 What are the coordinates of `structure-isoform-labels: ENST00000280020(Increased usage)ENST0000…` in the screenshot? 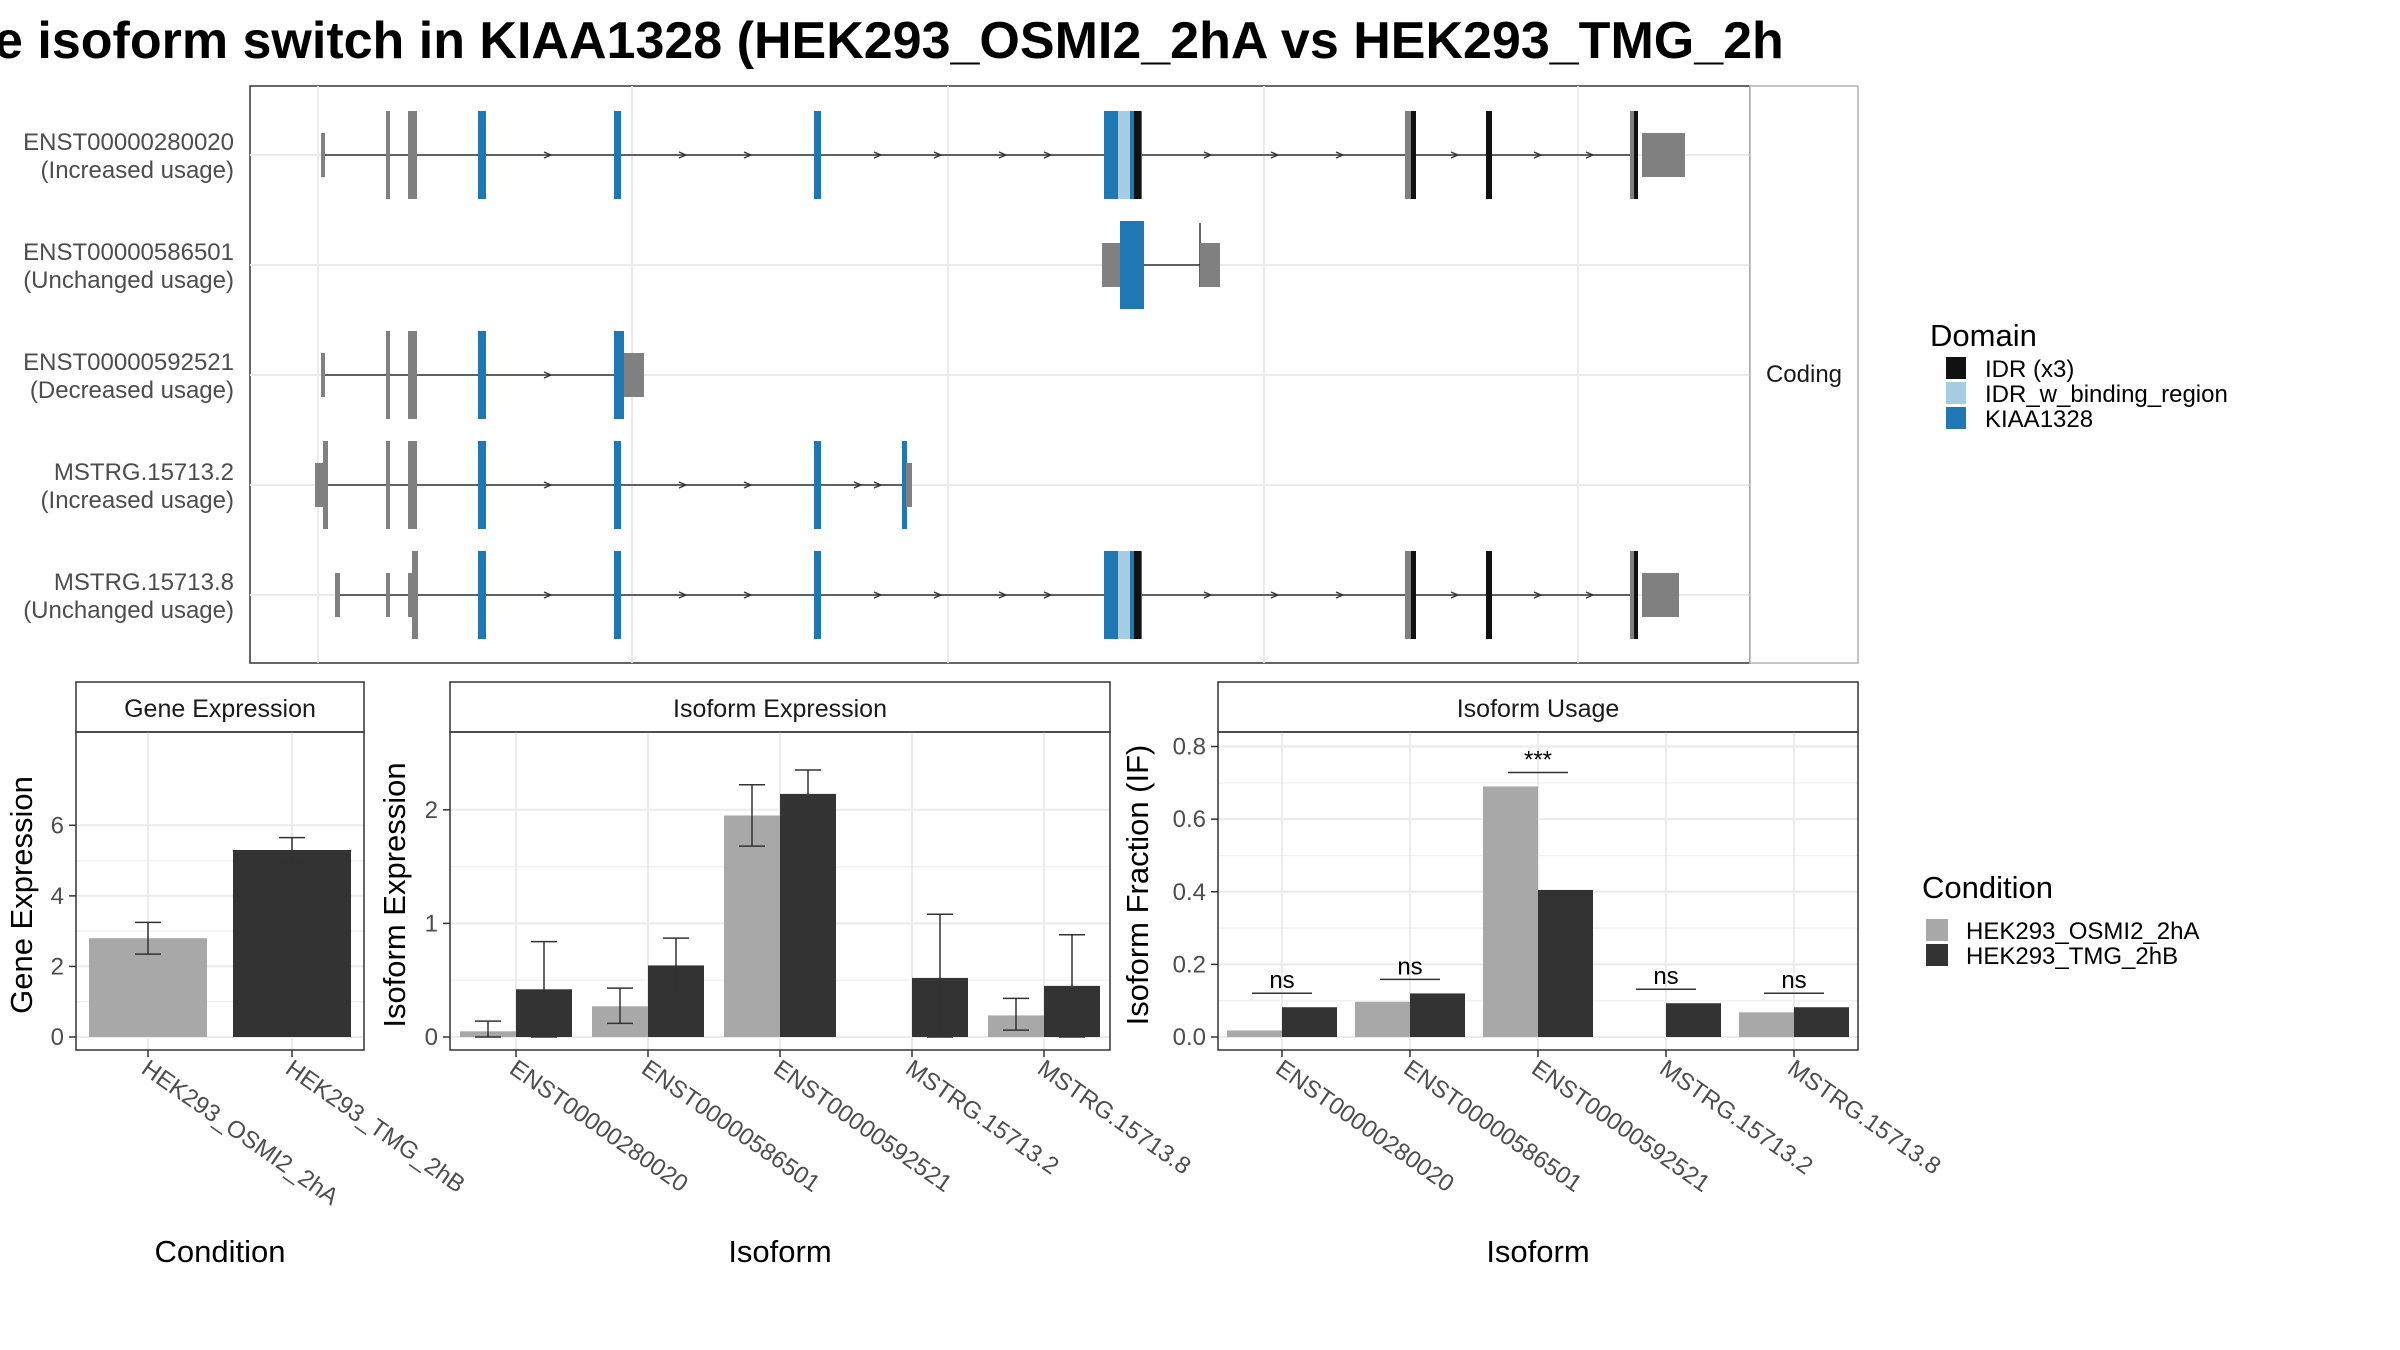 It's located at (128, 376).